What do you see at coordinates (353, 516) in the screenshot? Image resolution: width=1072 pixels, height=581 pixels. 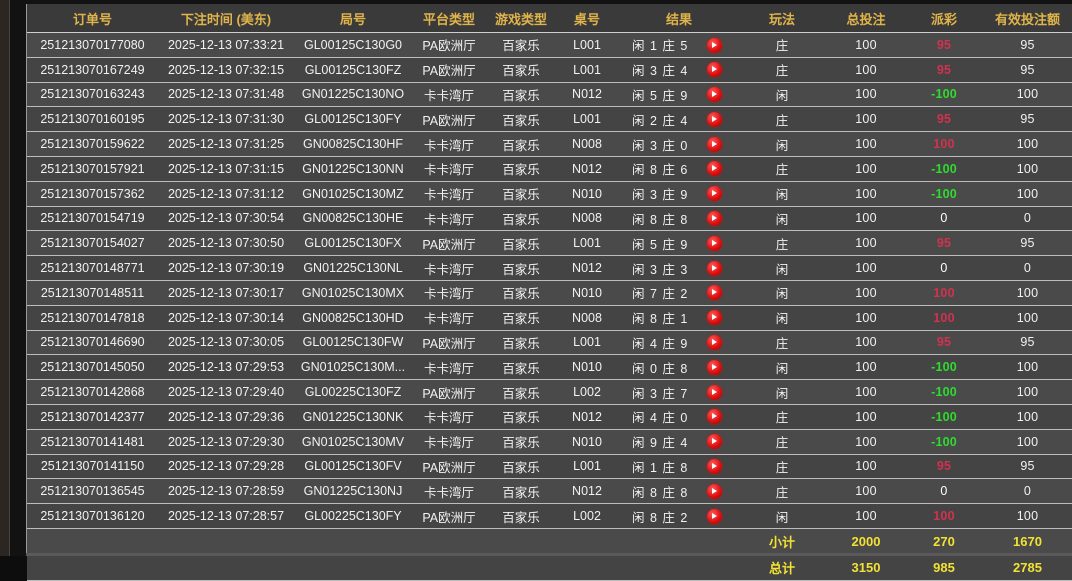 I see `cell-round-no: GL00225C130FY` at bounding box center [353, 516].